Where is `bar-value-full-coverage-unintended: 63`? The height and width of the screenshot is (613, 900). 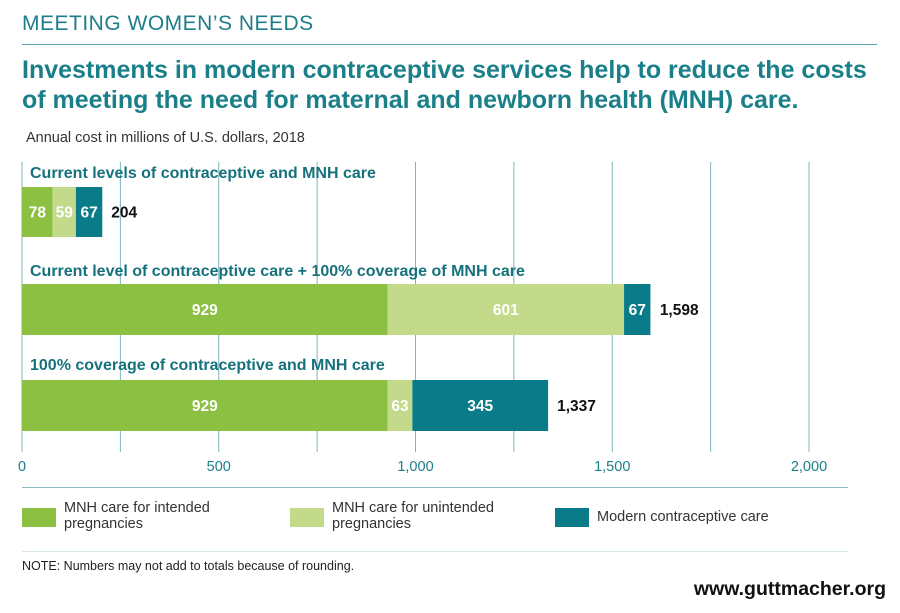
bar-value-full-coverage-unintended: 63 is located at coordinates (400, 406).